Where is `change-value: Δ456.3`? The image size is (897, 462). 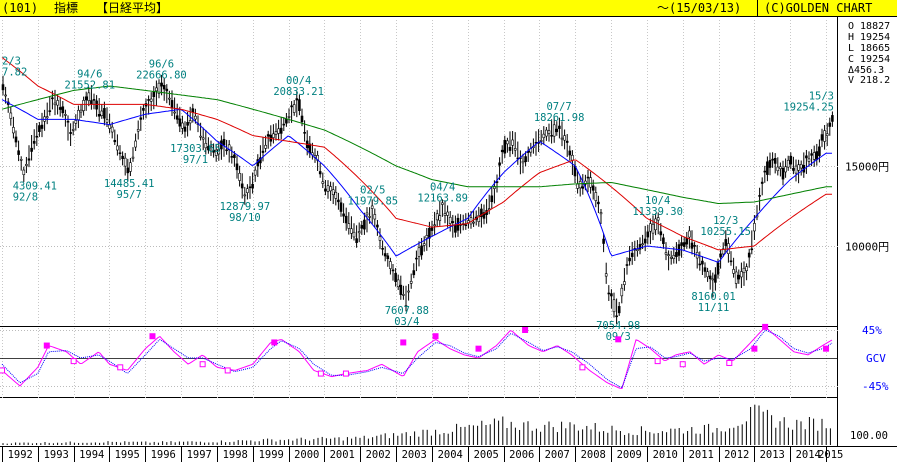
change-value: Δ456.3 is located at coordinates (866, 70).